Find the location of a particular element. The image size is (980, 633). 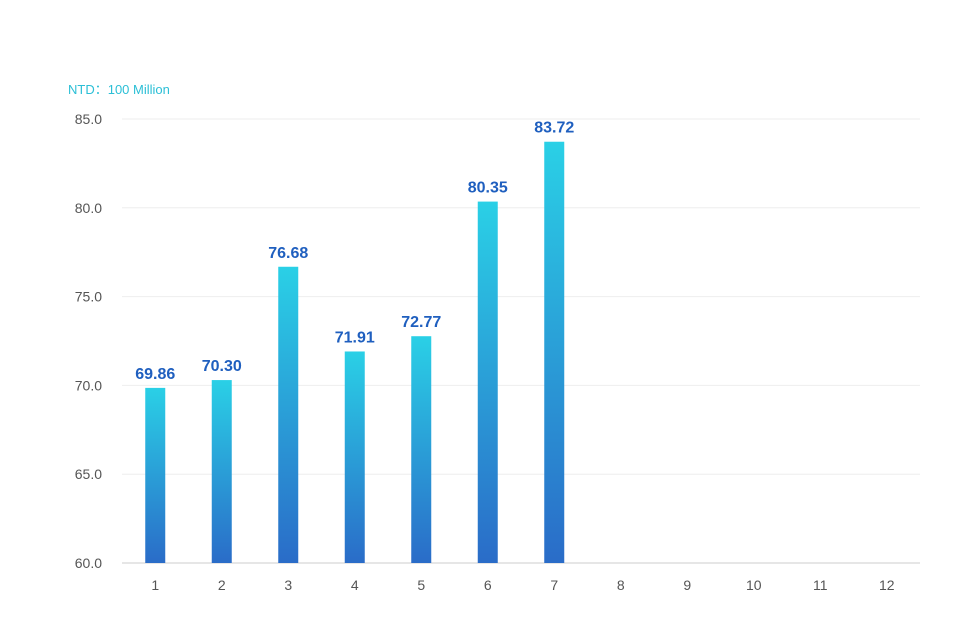

y-axis-ticks: 60.0 65.0 70.0 75.0 80.0 85.0 is located at coordinates (88, 341).